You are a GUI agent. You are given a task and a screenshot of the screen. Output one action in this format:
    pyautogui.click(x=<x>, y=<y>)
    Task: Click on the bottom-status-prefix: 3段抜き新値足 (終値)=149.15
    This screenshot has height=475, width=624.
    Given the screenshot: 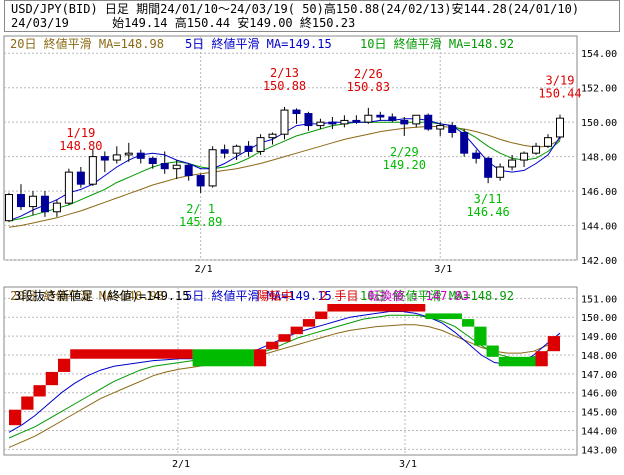 What is the action you would take?
    pyautogui.click(x=102, y=296)
    